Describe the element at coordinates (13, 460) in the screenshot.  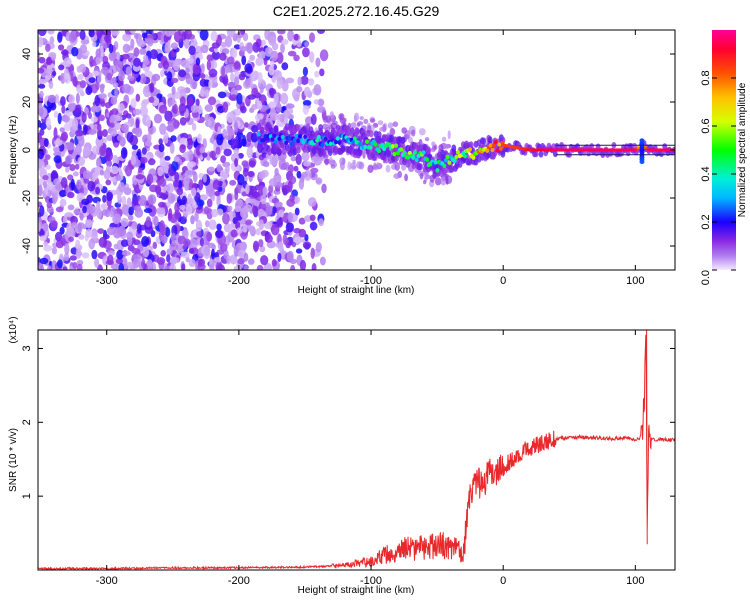
I see `snr-y-axis-label: SNR (10 * v/v)` at that location.